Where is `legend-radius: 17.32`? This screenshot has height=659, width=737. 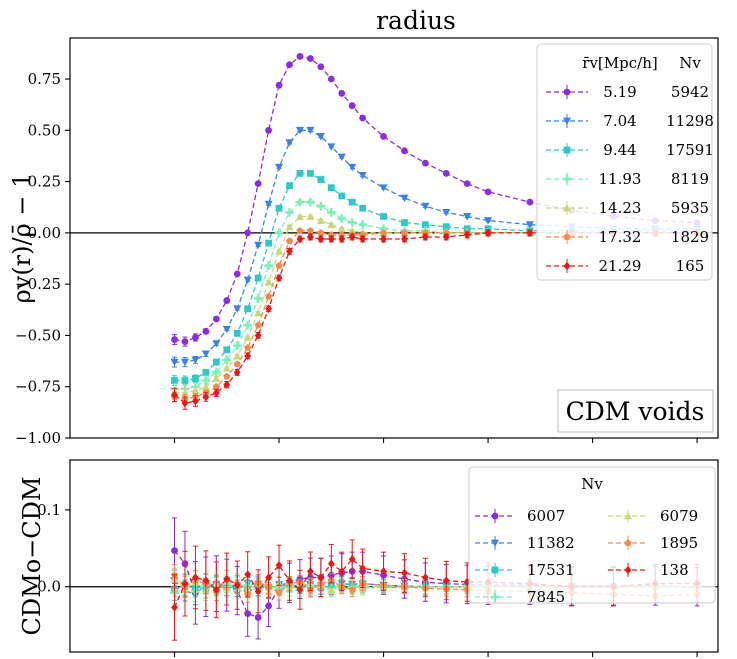 legend-radius: 17.32 is located at coordinates (620, 237).